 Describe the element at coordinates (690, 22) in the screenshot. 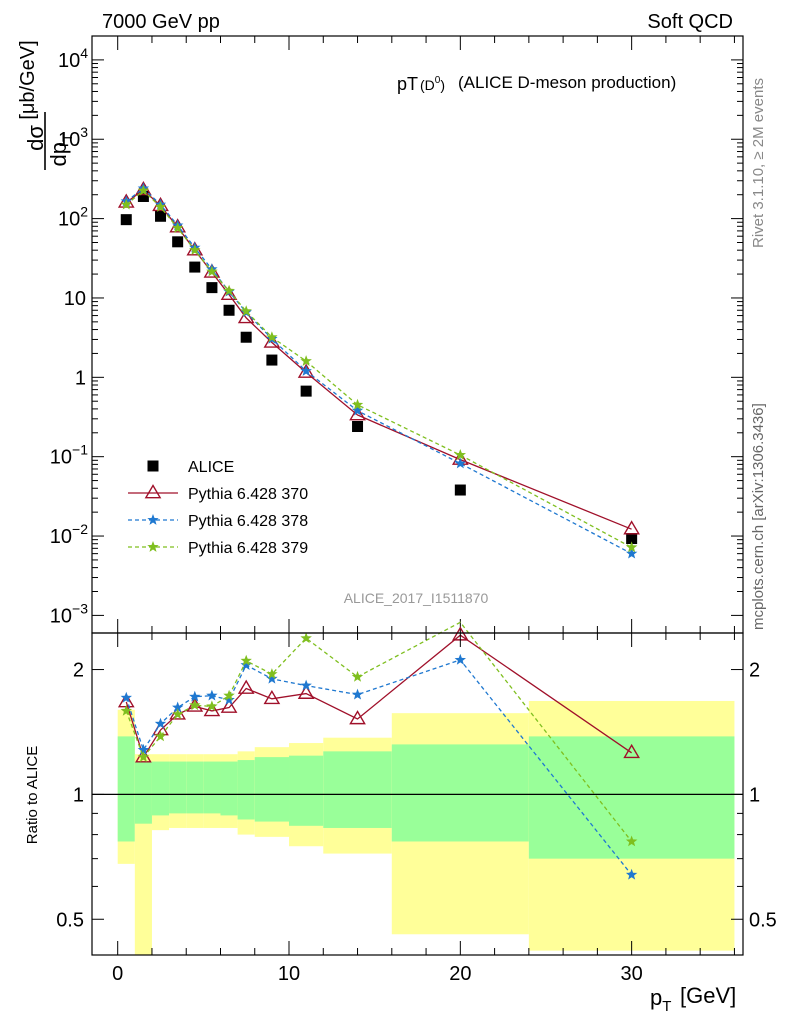

I see `header-category-label: Soft QCD` at that location.